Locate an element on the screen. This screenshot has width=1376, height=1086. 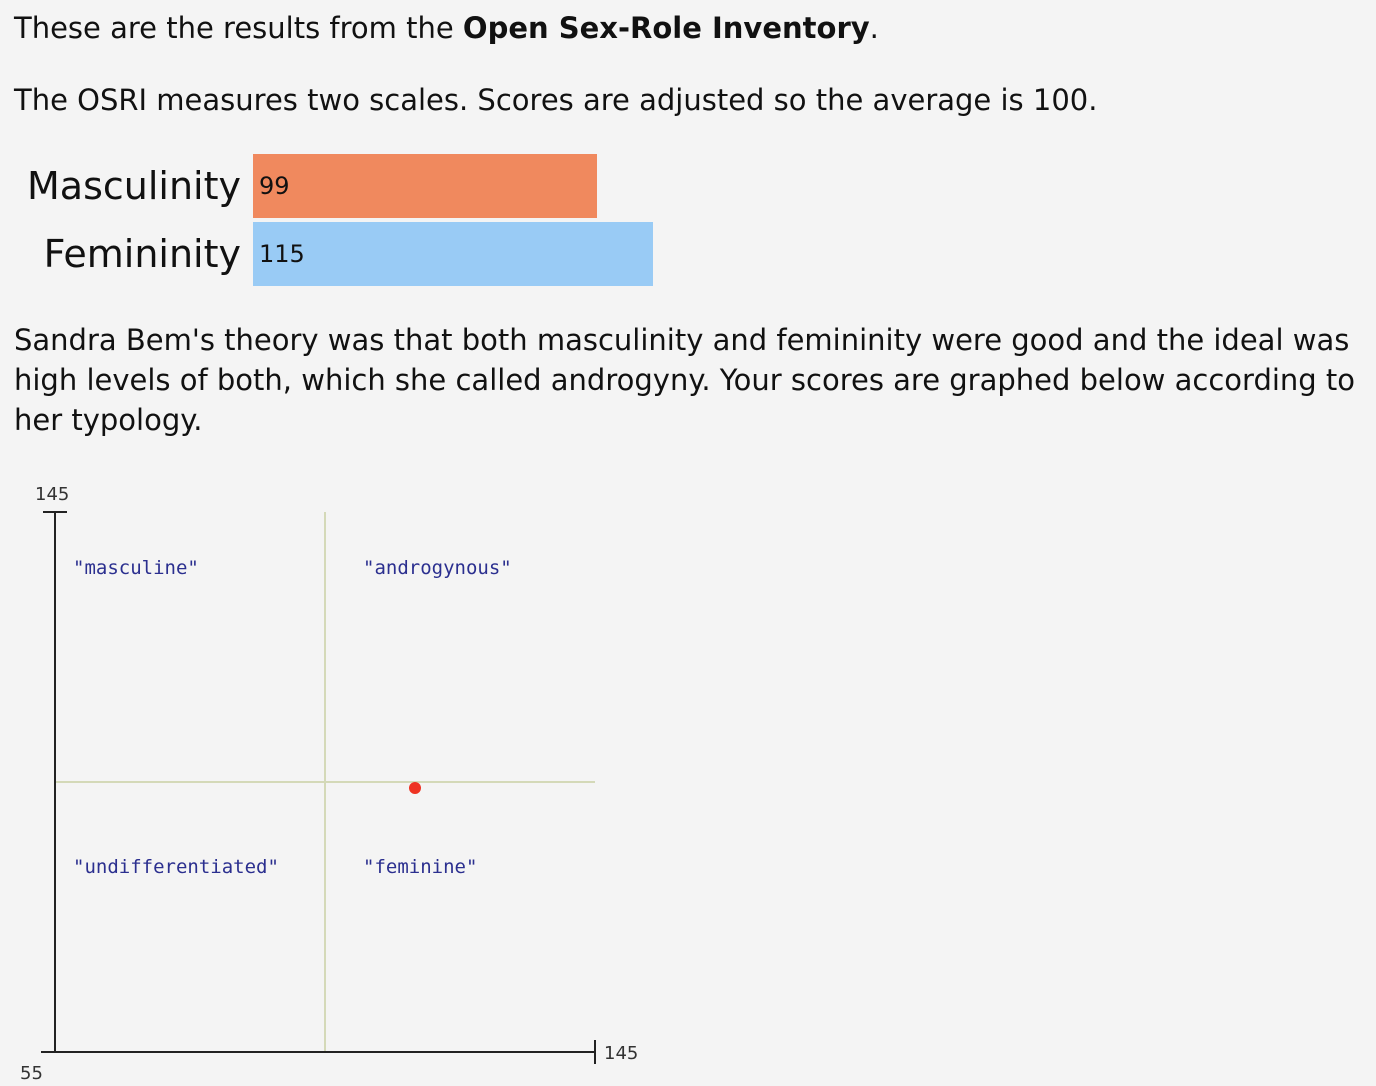
quadrant-label-androgynous: "androgynous" is located at coordinates (437, 568).